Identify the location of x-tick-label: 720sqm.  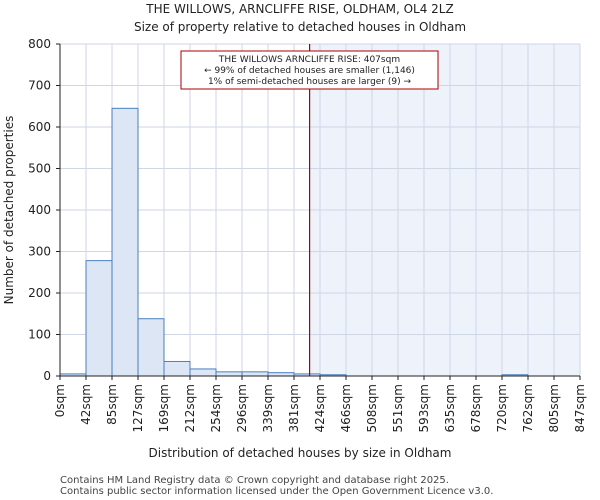
(502, 408).